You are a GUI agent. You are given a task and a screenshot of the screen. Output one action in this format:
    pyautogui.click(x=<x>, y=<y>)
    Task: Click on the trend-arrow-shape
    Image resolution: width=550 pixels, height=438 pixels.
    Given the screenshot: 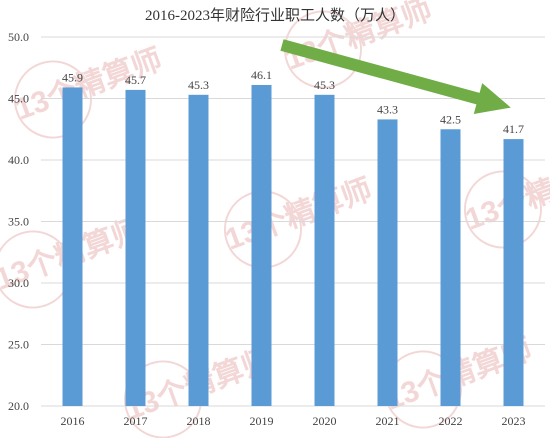 What is the action you would take?
    pyautogui.click(x=395, y=77)
    